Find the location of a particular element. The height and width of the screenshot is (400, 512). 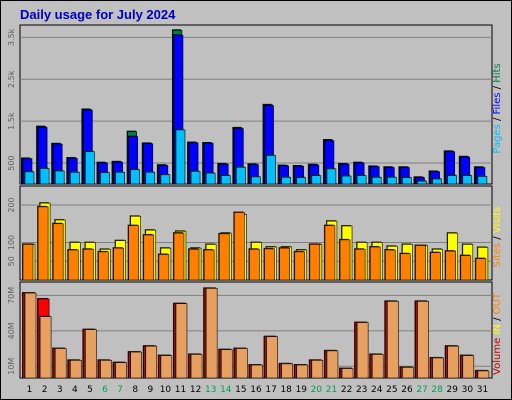

y-tick-label: 70M is located at coordinates (11, 295).